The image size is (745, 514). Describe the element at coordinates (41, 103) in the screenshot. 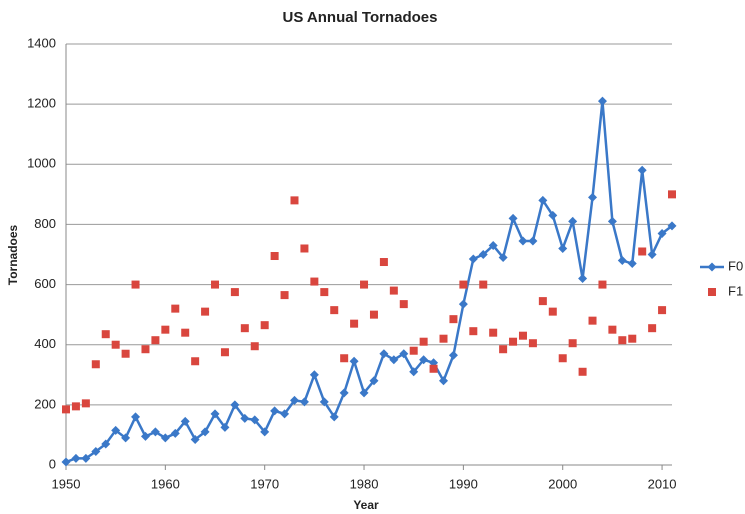

I see `y-tick-label: 1200` at that location.